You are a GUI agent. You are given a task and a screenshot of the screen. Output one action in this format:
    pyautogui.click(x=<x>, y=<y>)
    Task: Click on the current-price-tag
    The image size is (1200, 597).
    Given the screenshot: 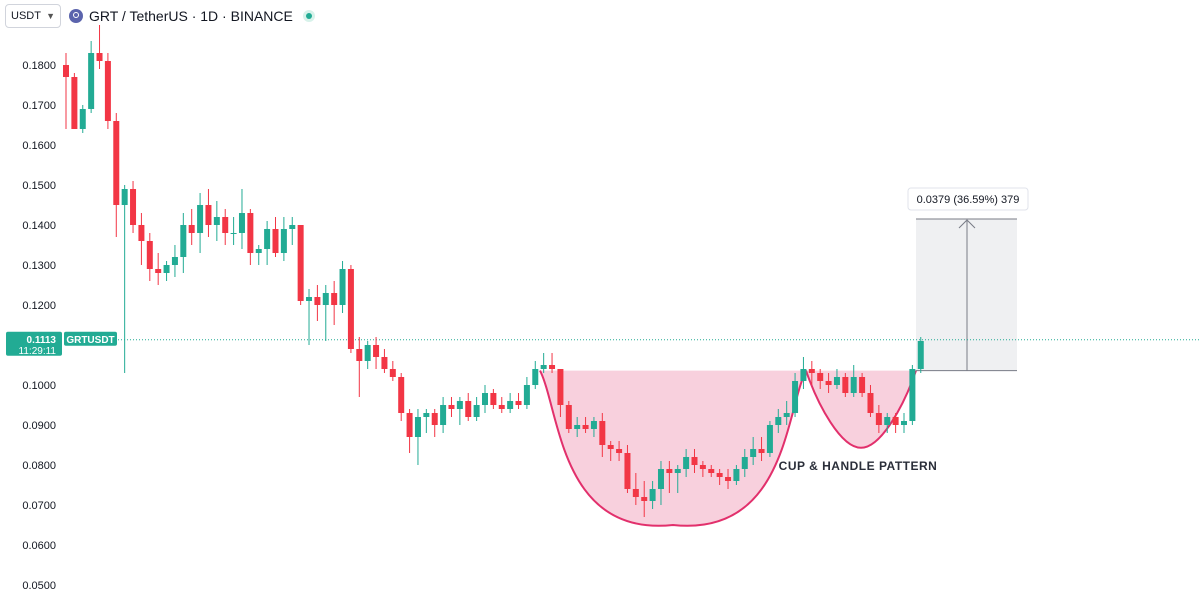 What is the action you would take?
    pyautogui.click(x=34, y=343)
    